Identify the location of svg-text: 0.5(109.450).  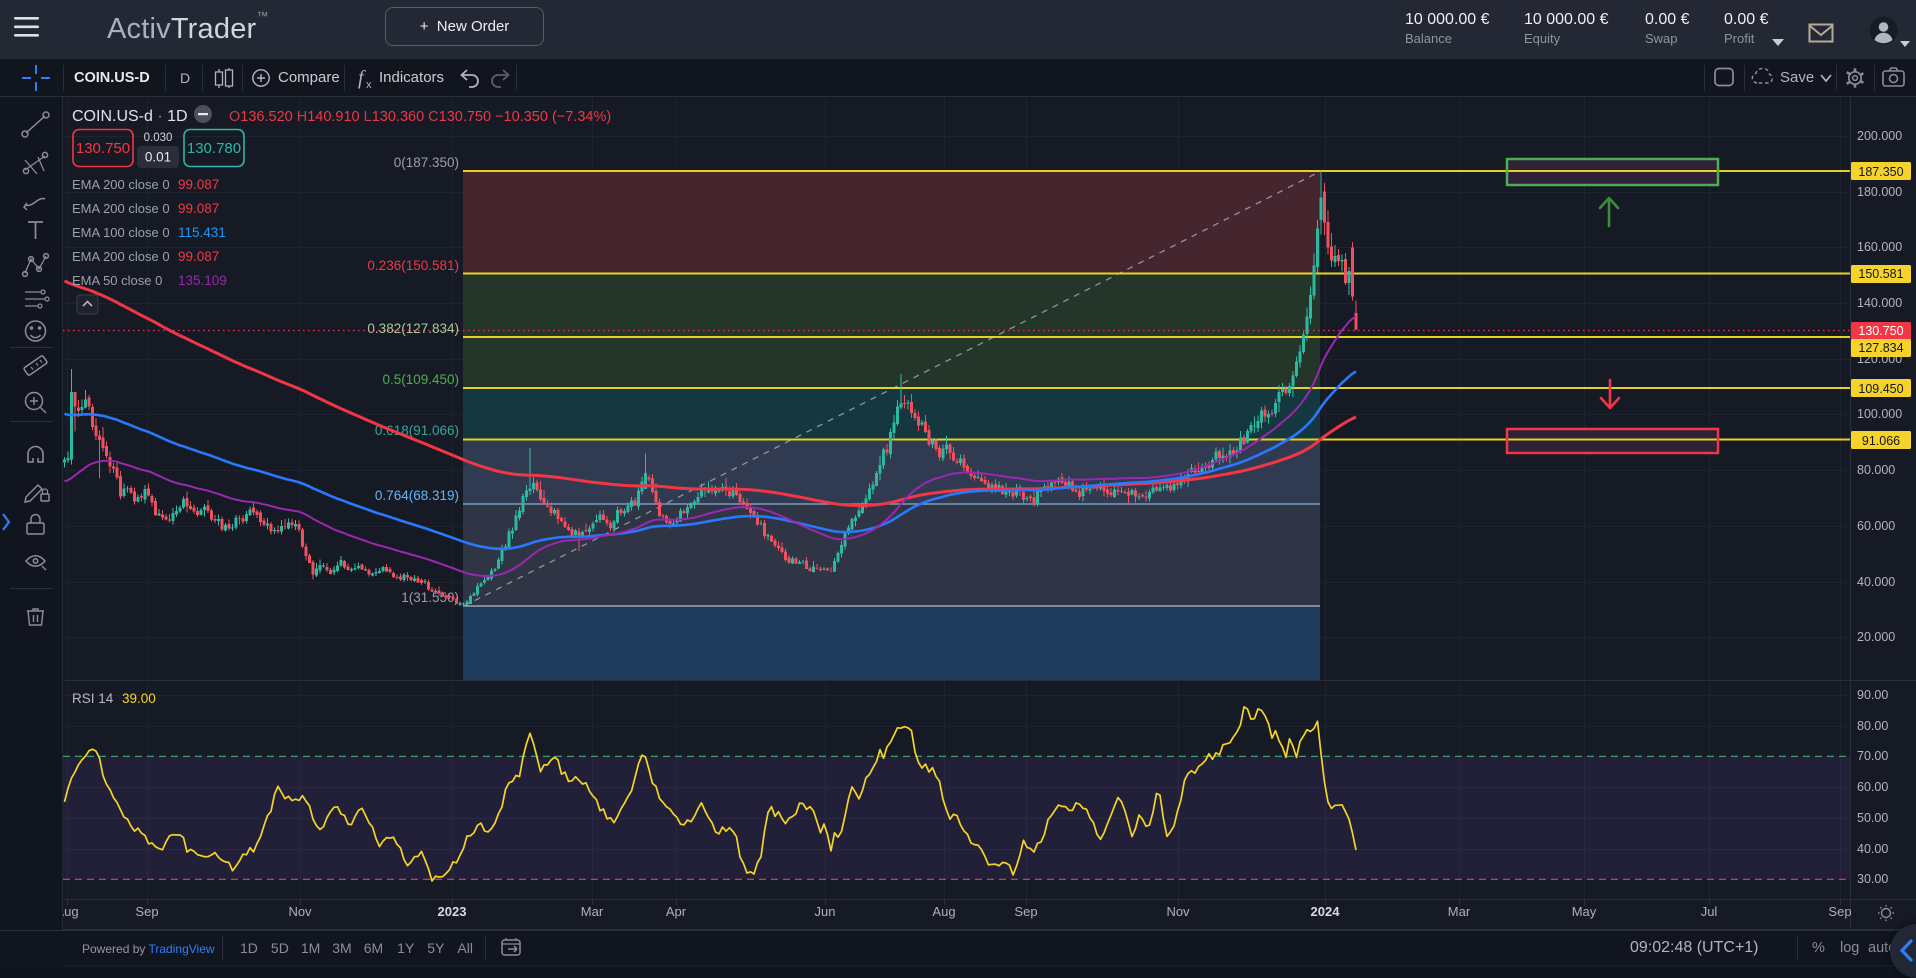
(420, 379).